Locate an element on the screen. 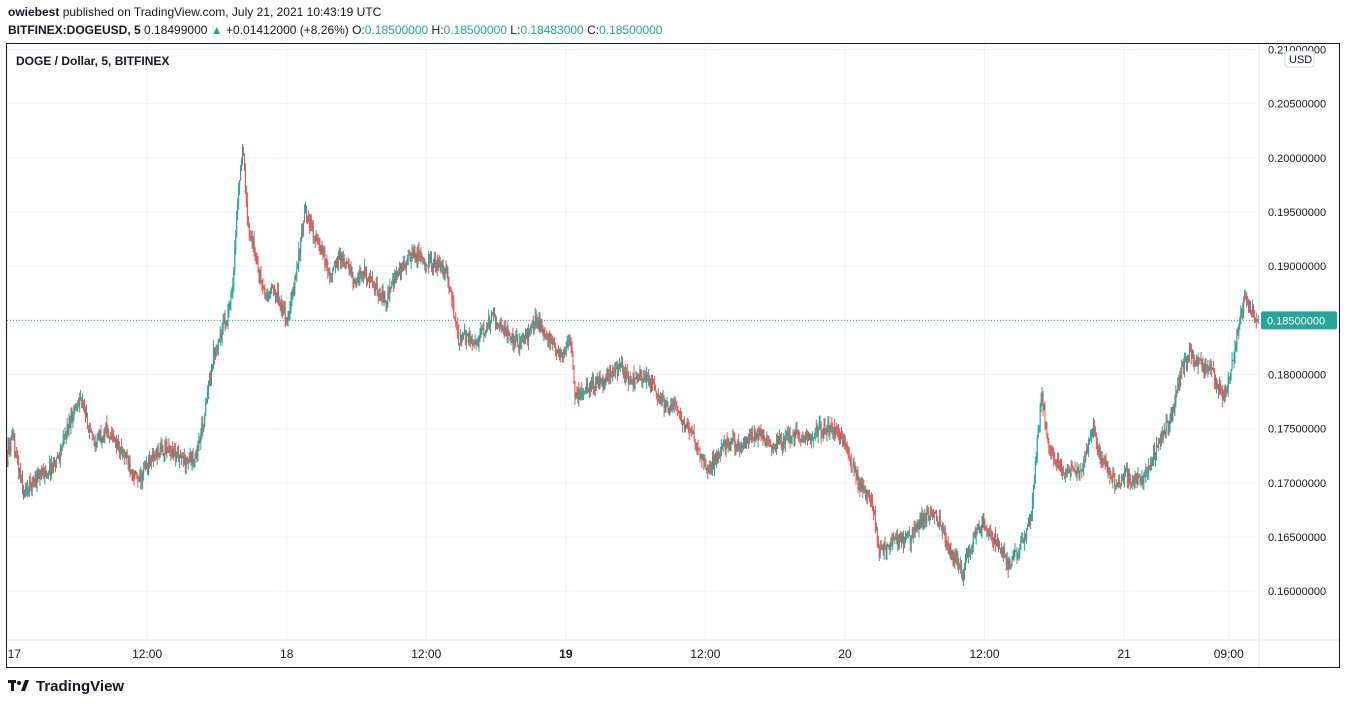 The width and height of the screenshot is (1348, 705). y-tick-label: 0.16000000 is located at coordinates (1297, 592).